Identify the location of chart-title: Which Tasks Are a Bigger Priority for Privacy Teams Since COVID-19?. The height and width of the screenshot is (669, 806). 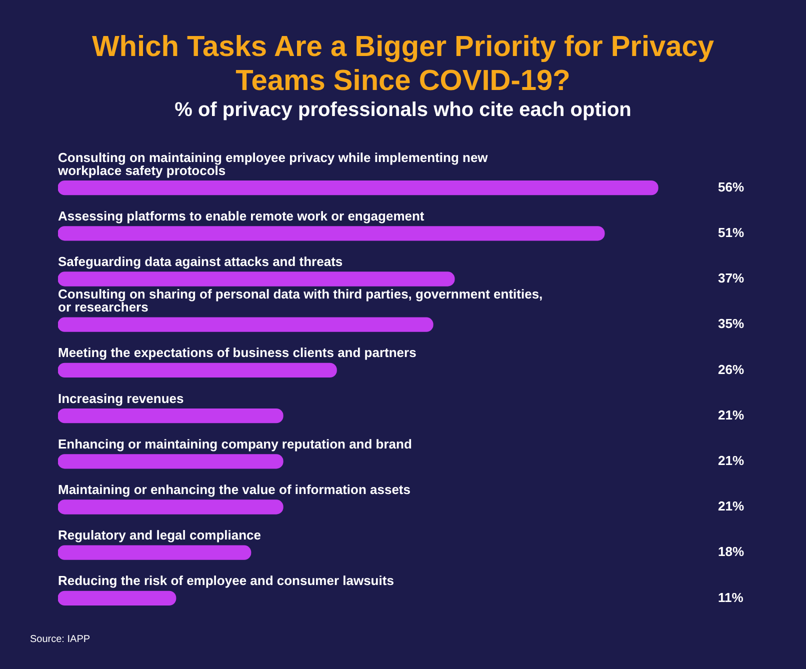
(403, 64).